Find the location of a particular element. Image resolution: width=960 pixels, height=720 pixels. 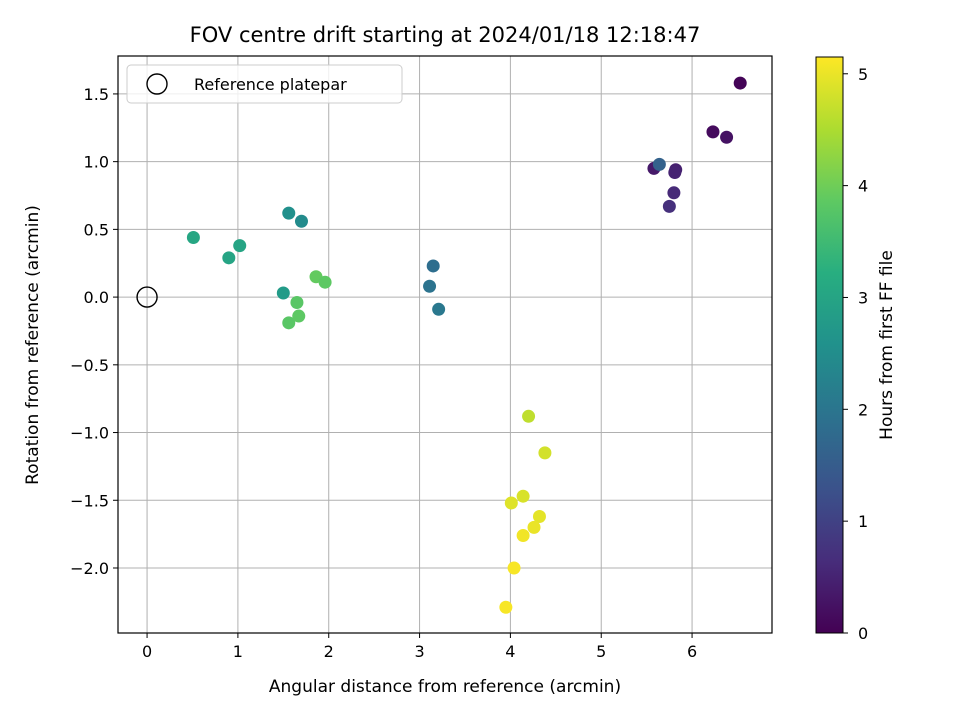

reference-marker-group is located at coordinates (147, 297).